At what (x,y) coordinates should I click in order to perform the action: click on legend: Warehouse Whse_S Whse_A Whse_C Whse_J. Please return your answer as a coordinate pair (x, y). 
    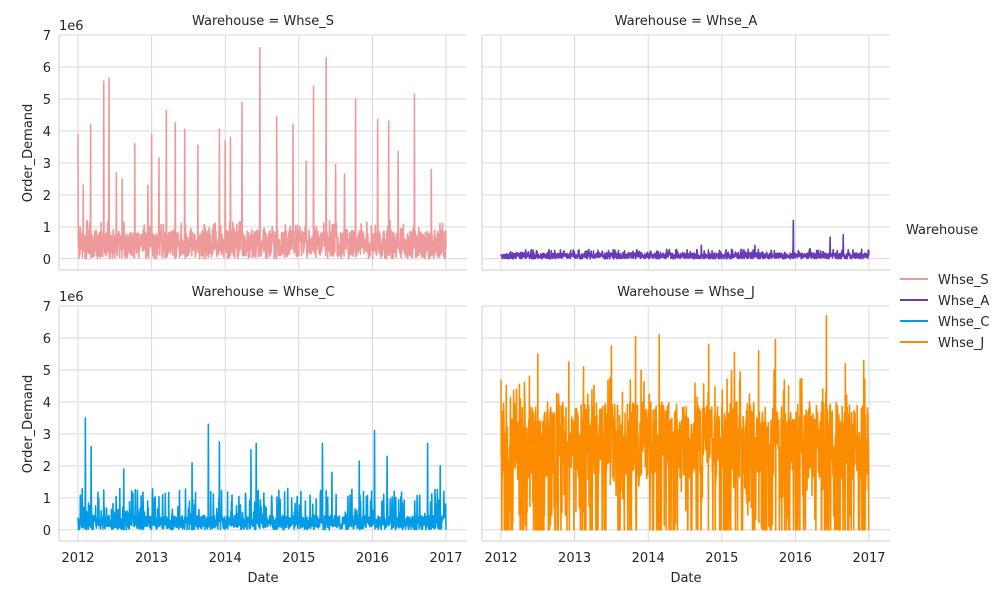
    Looking at the image, I should click on (944, 287).